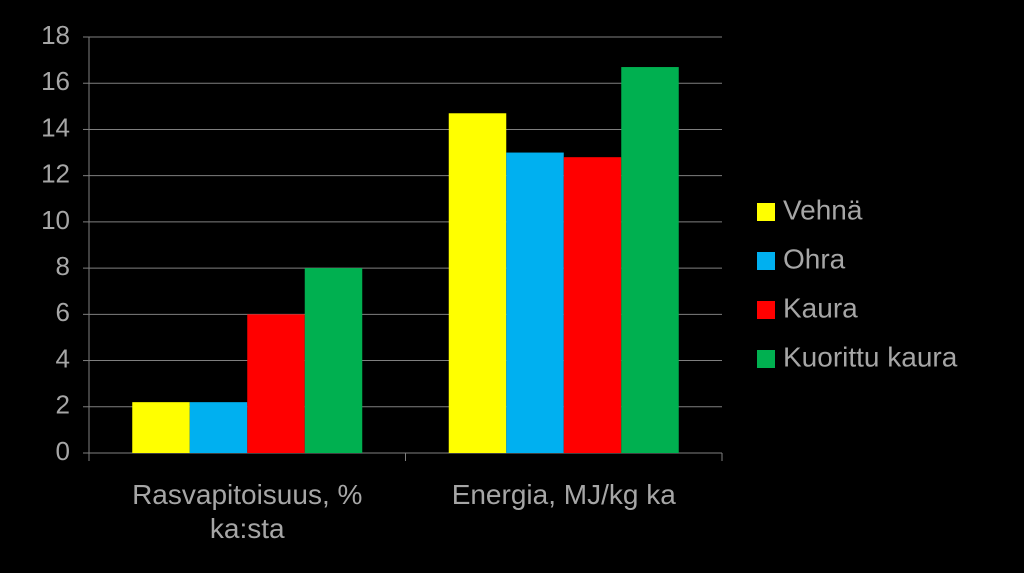 The width and height of the screenshot is (1024, 573). Describe the element at coordinates (63, 312) in the screenshot. I see `y-tick-label: 6` at that location.